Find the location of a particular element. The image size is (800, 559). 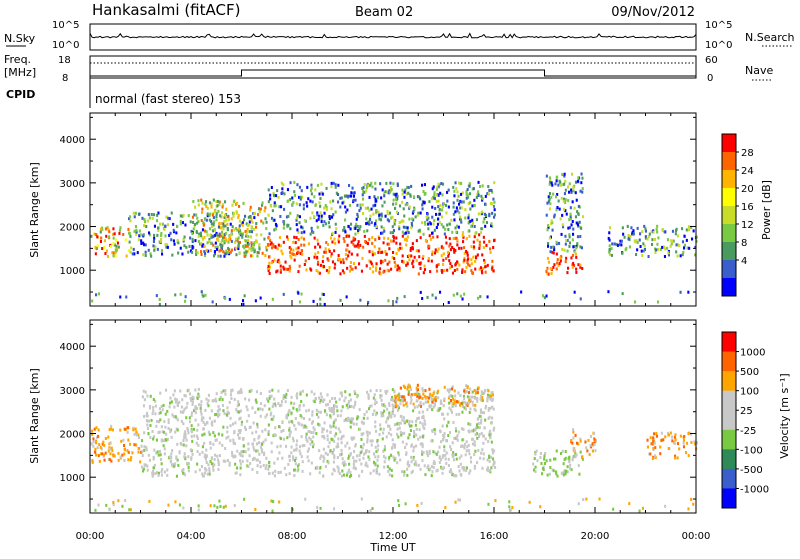

colorbar-tick-label: 12 is located at coordinates (747, 225).